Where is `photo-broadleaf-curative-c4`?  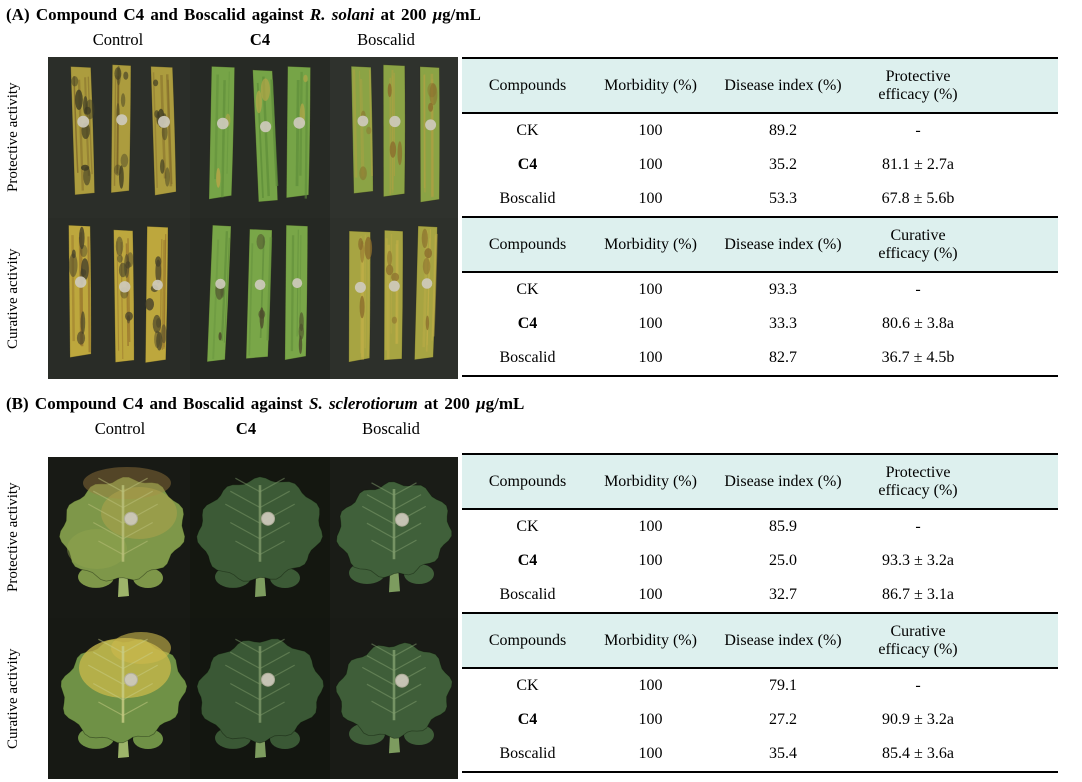
photo-broadleaf-curative-c4 is located at coordinates (260, 698).